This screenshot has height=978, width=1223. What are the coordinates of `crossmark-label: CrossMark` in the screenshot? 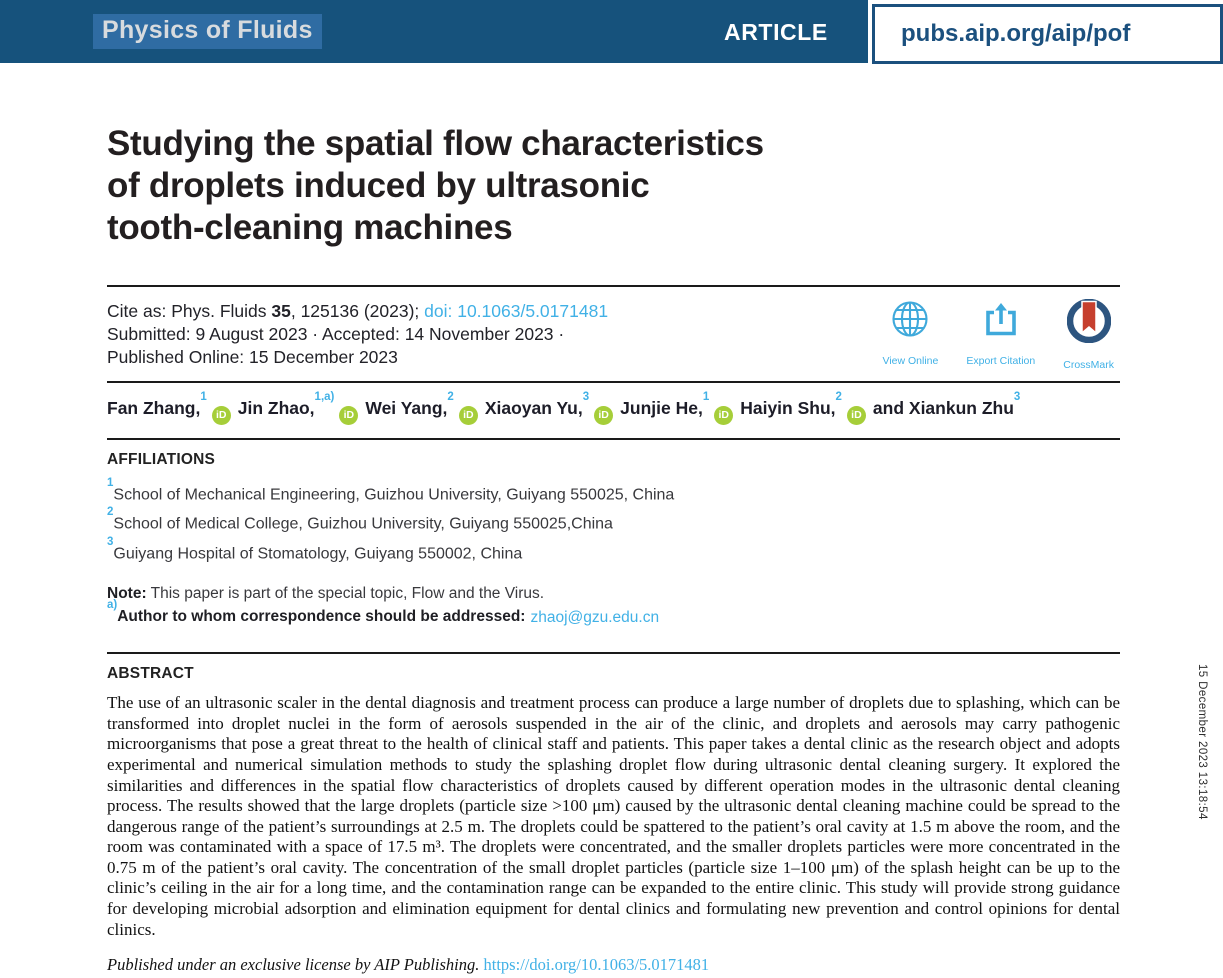 It's located at (1088, 365).